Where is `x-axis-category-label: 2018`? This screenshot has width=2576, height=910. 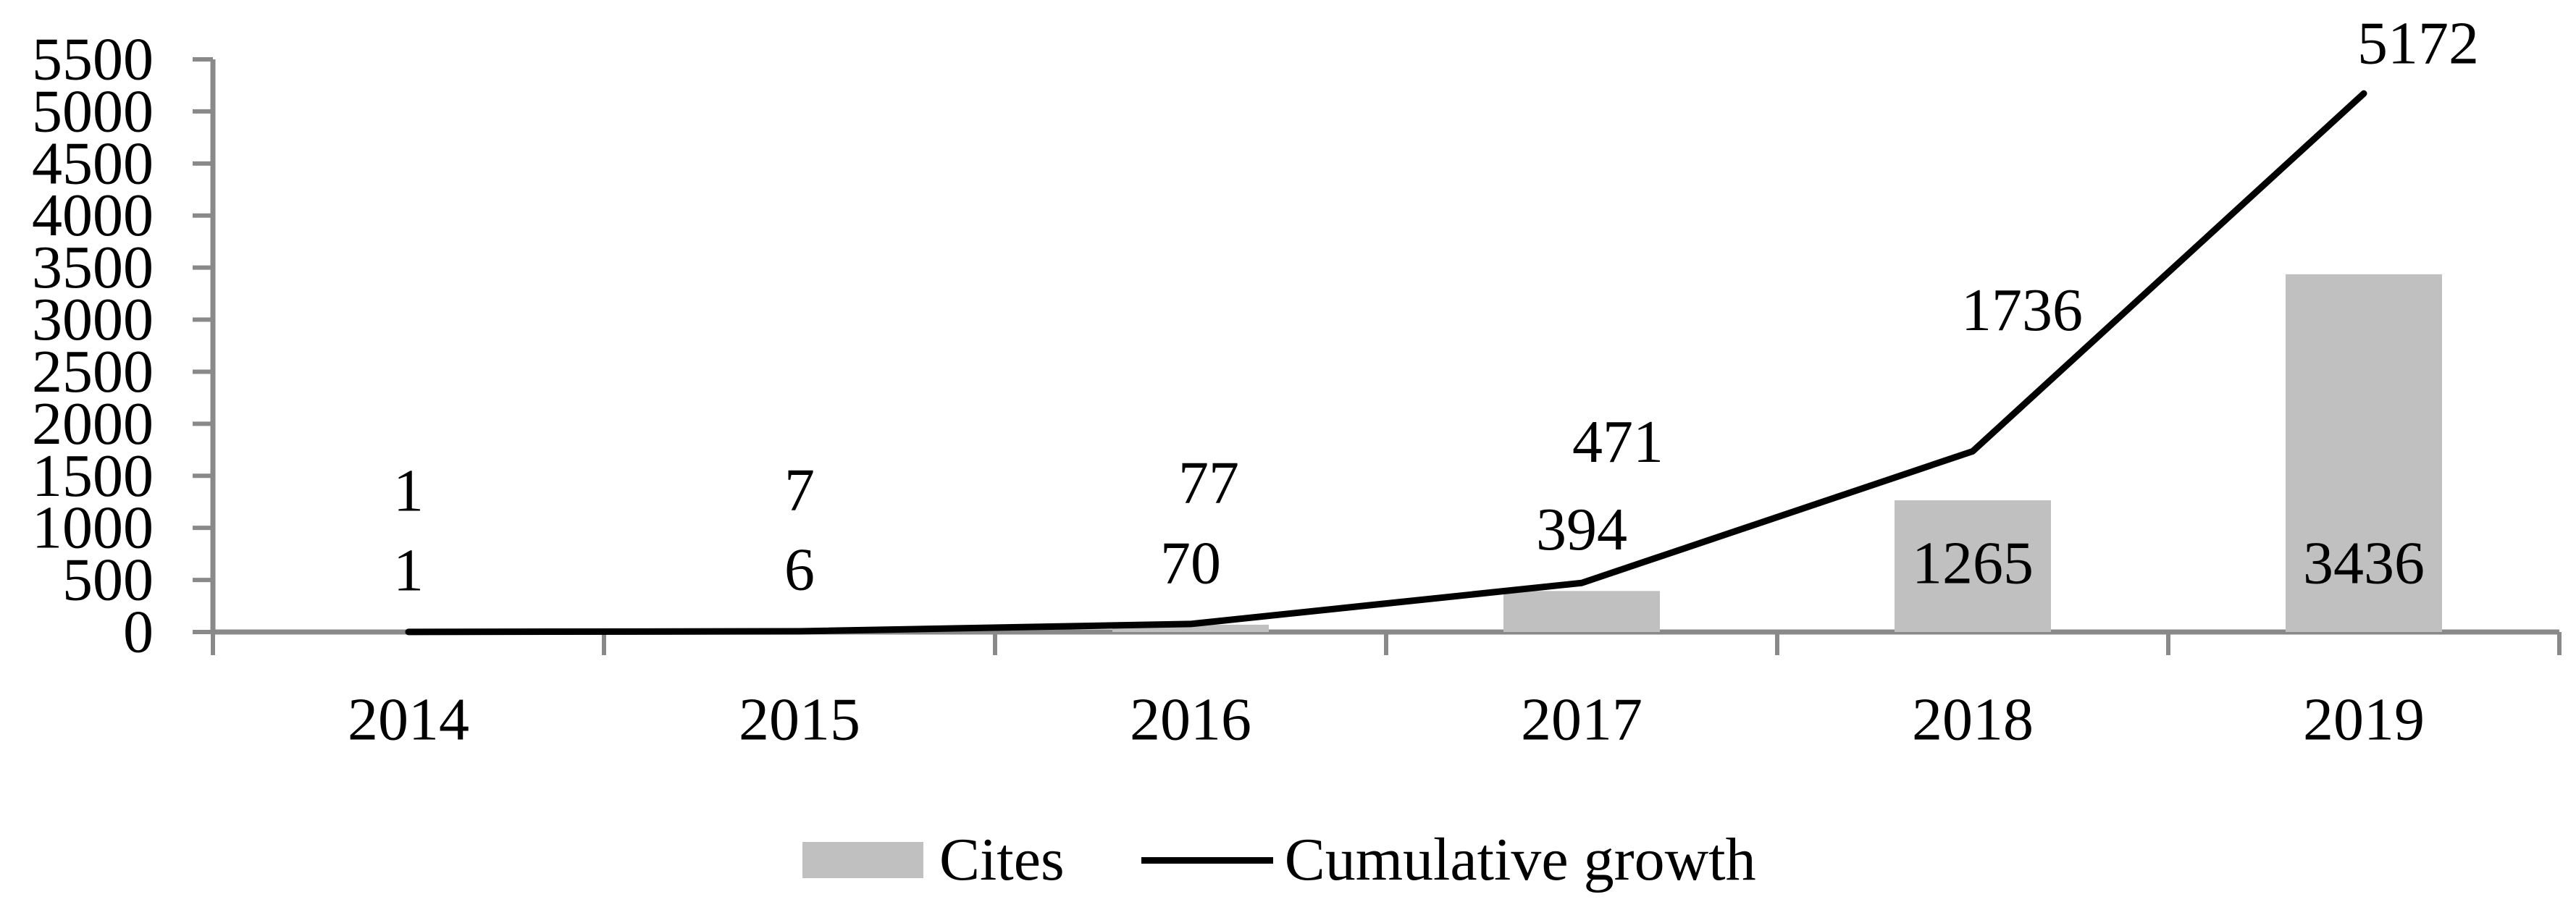
x-axis-category-label: 2018 is located at coordinates (1973, 720).